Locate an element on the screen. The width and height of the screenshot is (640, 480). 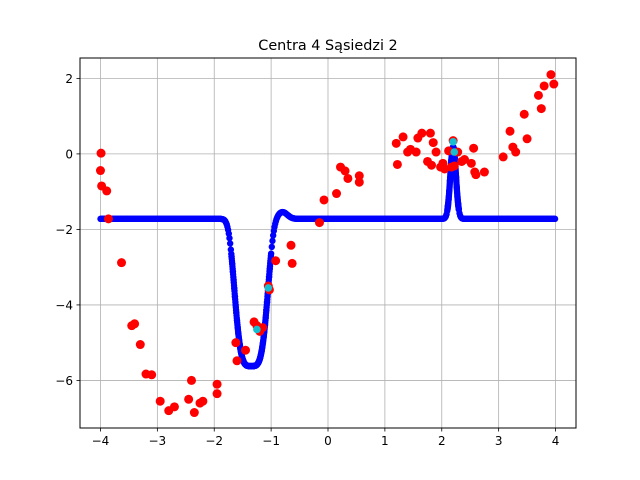
x-tick-label: −3 is located at coordinates (158, 441).